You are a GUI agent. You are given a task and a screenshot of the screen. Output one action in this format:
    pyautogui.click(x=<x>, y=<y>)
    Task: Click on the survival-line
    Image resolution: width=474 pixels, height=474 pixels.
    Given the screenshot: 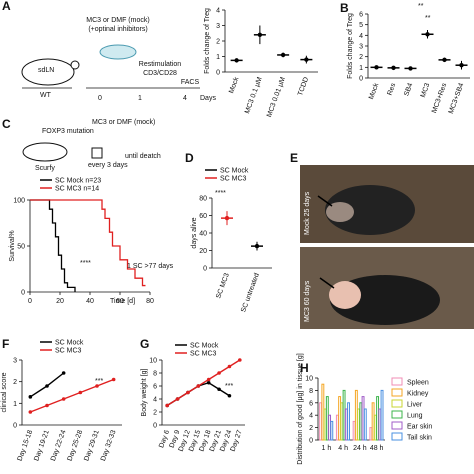 What is the action you would take?
    pyautogui.click(x=88, y=243)
    